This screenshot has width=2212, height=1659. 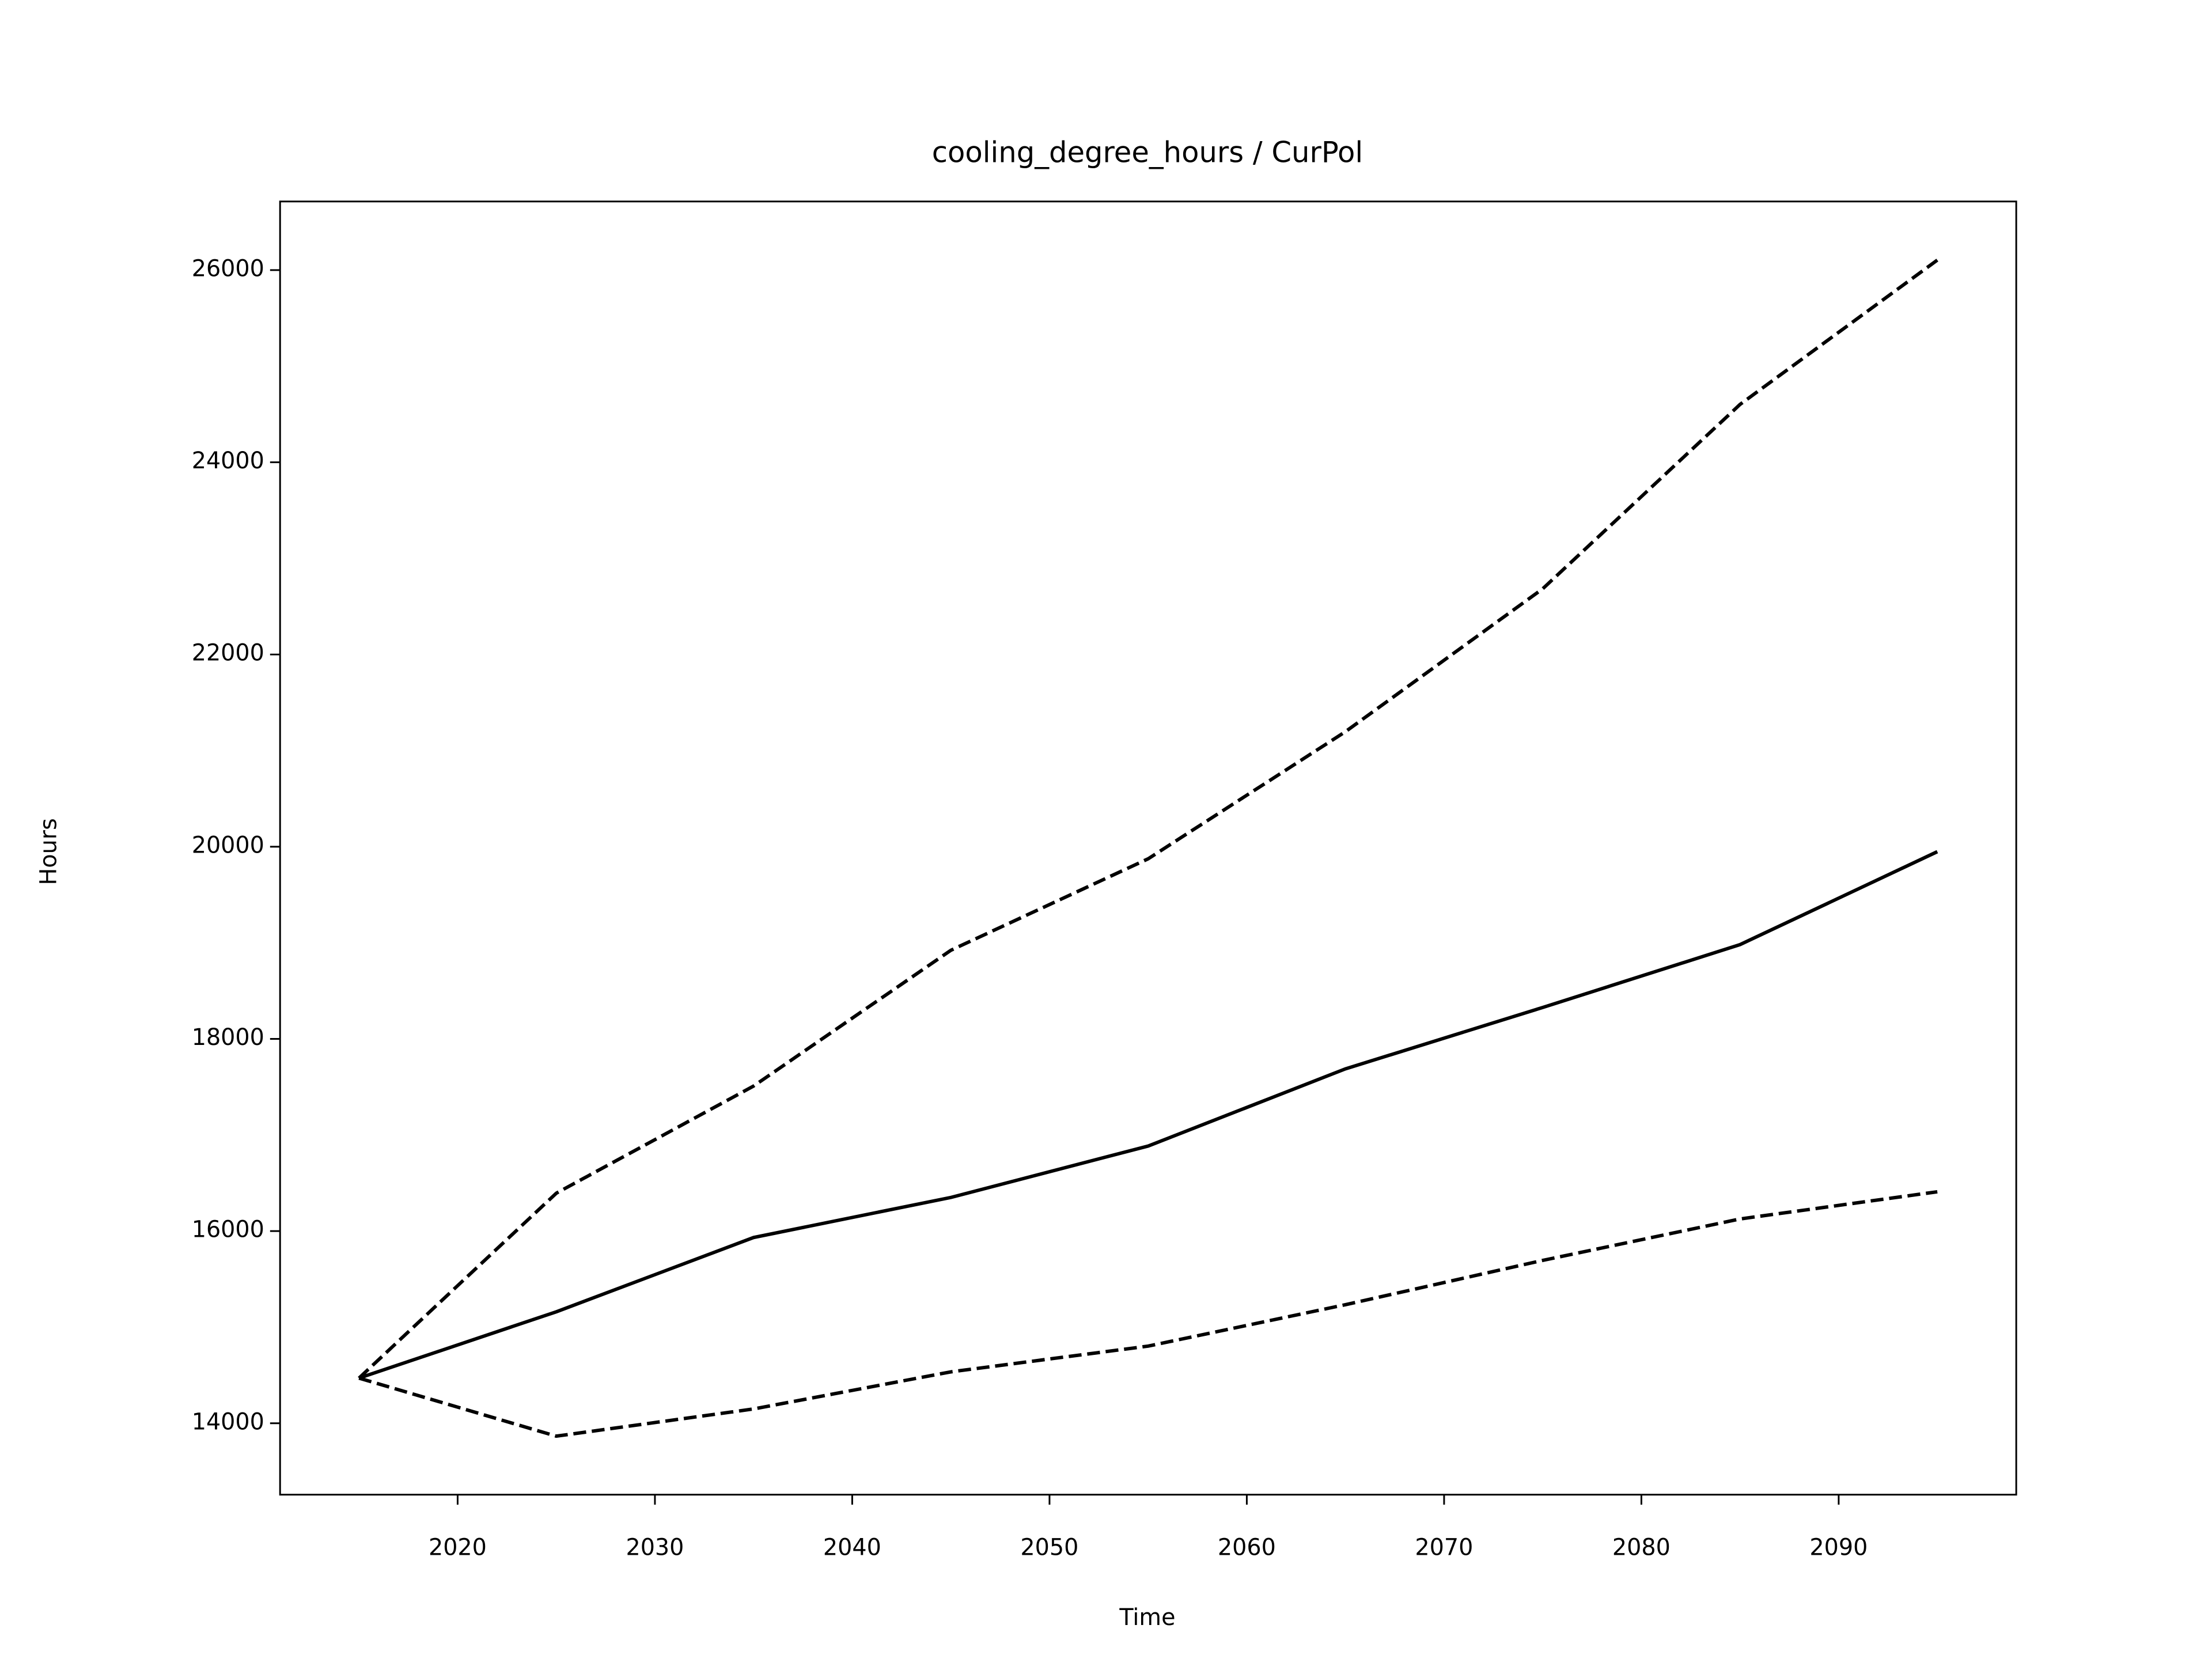 What do you see at coordinates (228, 461) in the screenshot?
I see `y-tick-label: 24000` at bounding box center [228, 461].